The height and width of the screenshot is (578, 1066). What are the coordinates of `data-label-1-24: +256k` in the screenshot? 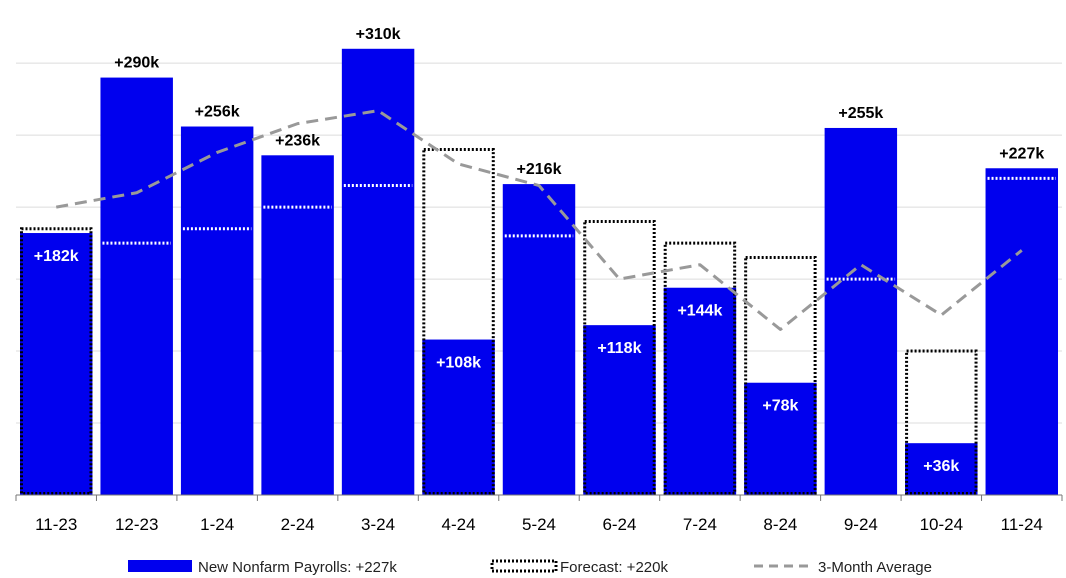 It's located at (217, 112).